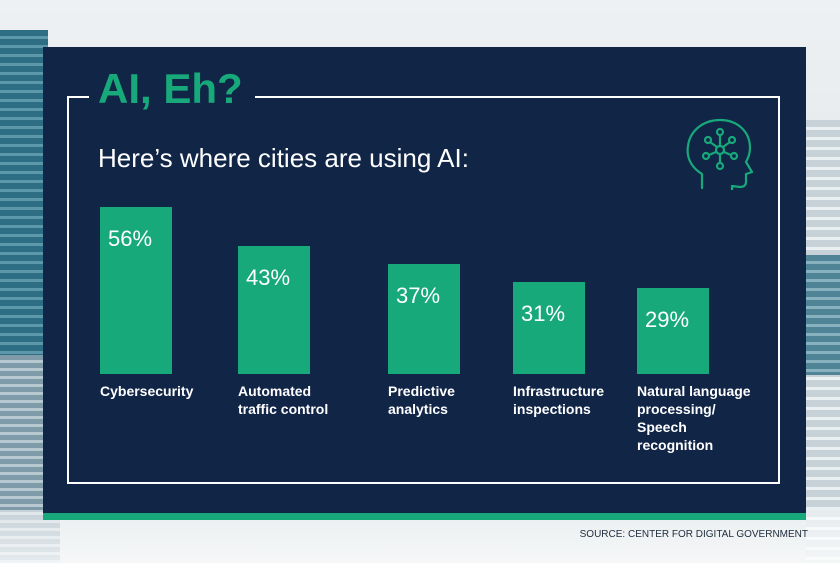  I want to click on background-building-right-glass, so click(823, 315).